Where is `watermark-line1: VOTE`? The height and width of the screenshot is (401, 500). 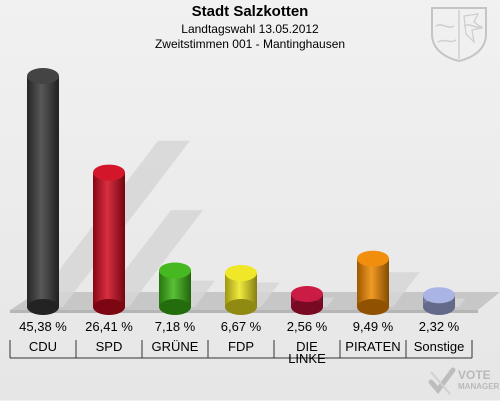 watermark-line1: VOTE is located at coordinates (474, 375).